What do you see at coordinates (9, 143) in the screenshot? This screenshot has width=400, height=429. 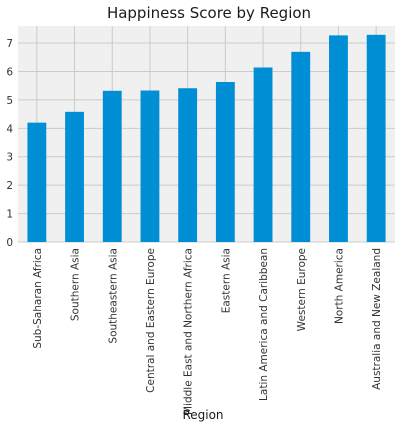 I see `y-tick-labels: 0 1 2 3 4 5 6 7` at bounding box center [9, 143].